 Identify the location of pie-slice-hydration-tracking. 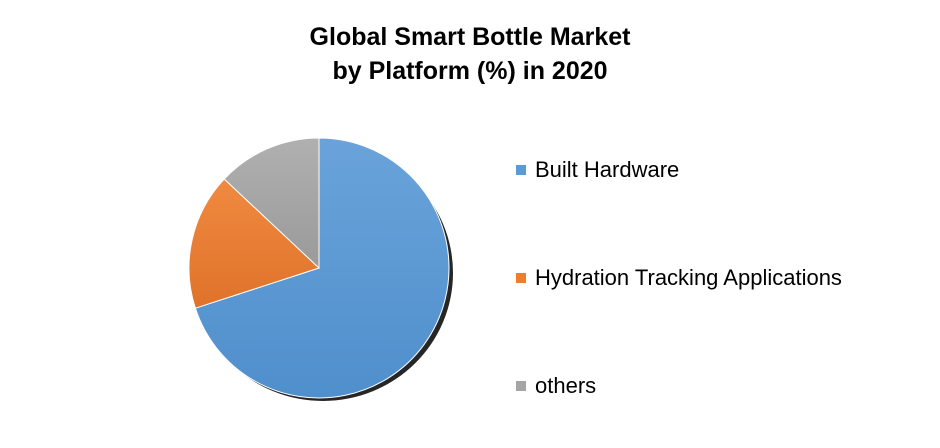
(254, 243).